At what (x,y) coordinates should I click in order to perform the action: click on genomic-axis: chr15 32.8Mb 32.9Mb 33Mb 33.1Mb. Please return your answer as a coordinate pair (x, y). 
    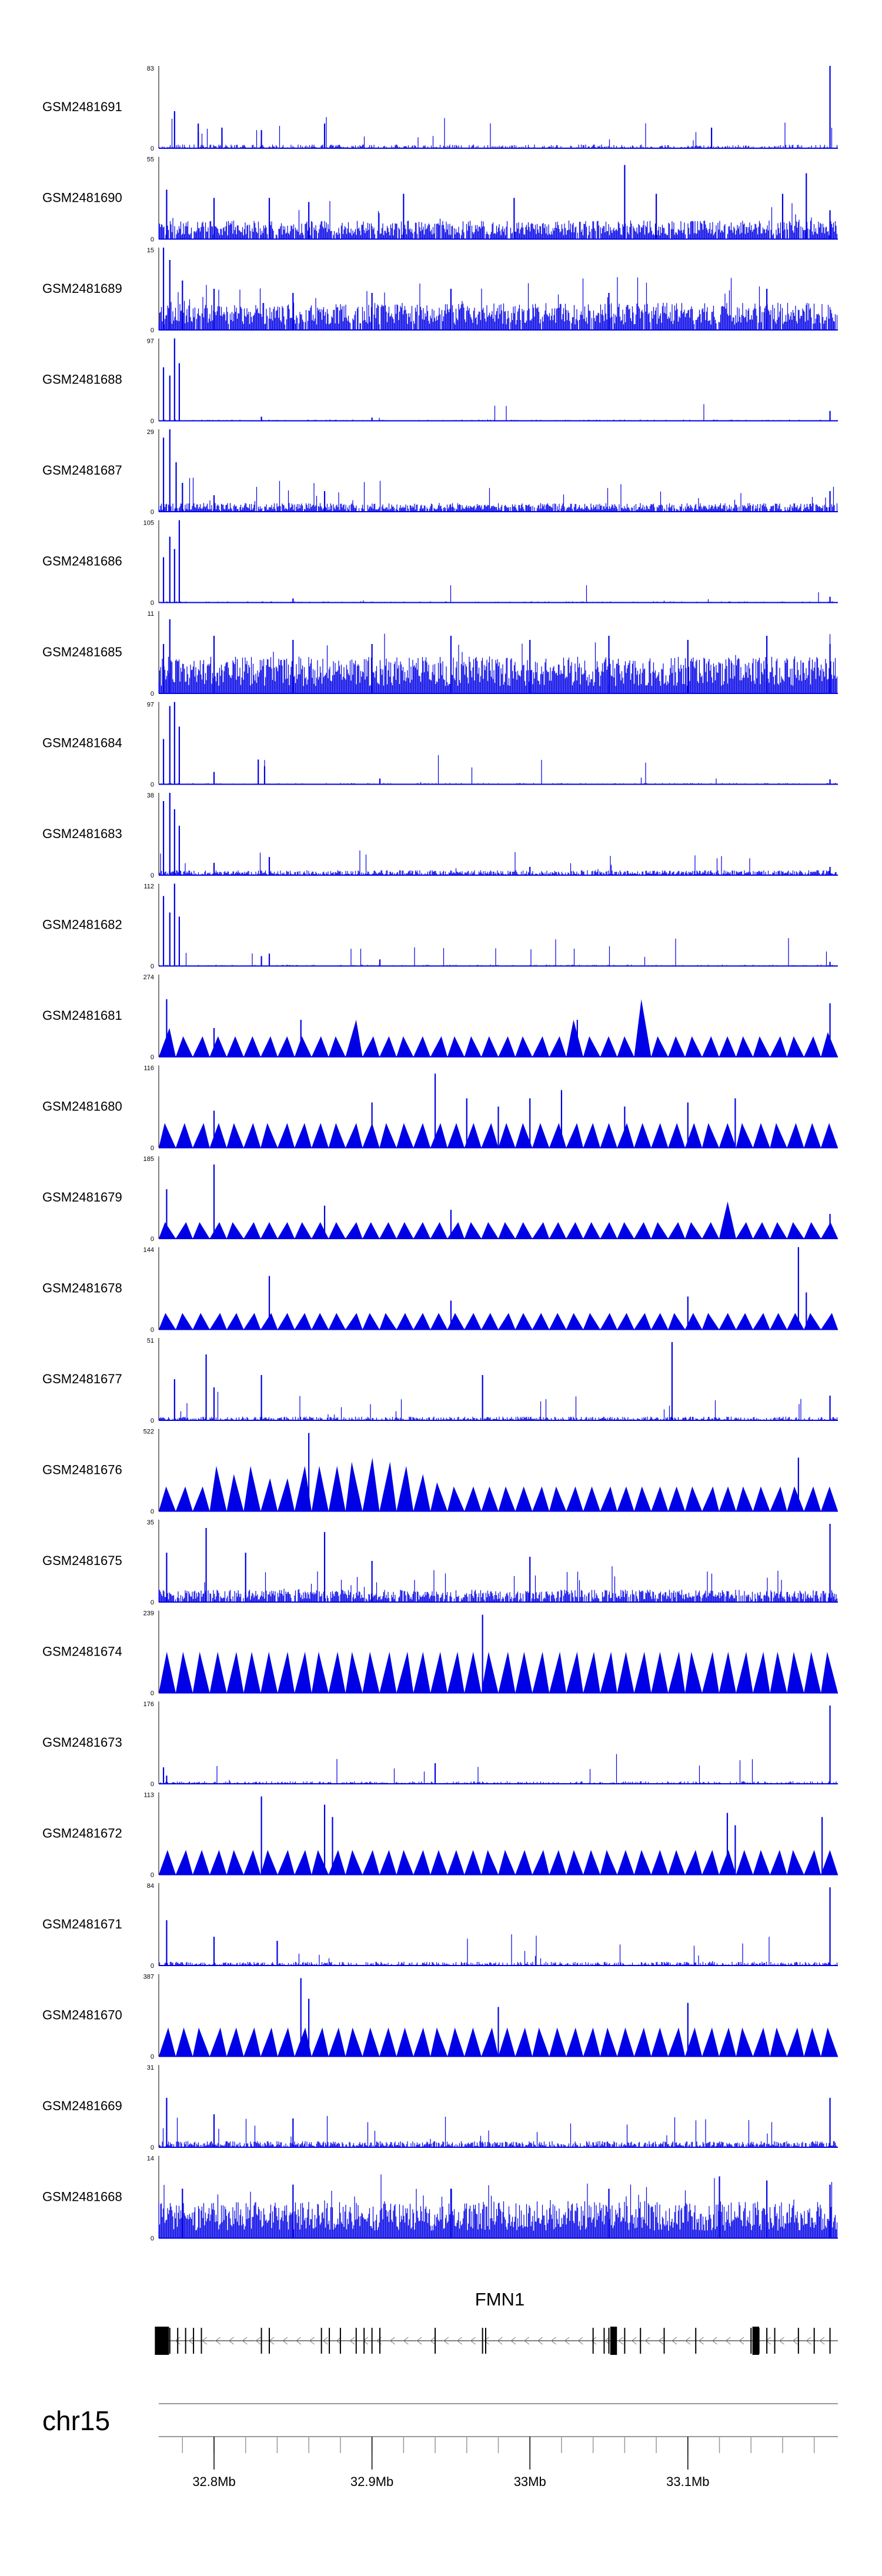
    Looking at the image, I should click on (440, 2446).